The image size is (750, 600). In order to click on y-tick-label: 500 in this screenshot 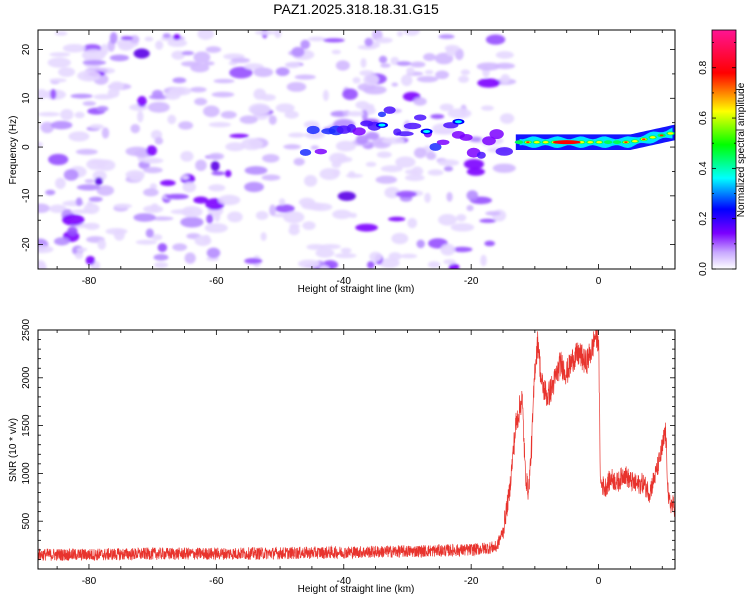, I will do `click(26, 520)`.